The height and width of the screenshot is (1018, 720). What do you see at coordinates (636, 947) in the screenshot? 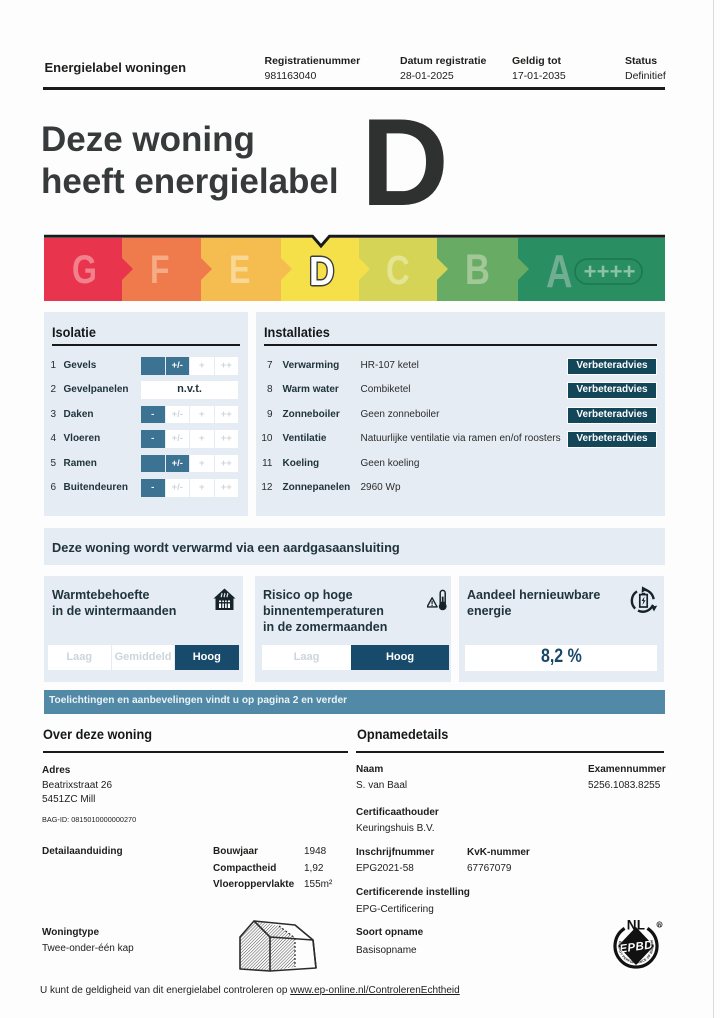
I see `svg-text: EPBD` at bounding box center [636, 947].